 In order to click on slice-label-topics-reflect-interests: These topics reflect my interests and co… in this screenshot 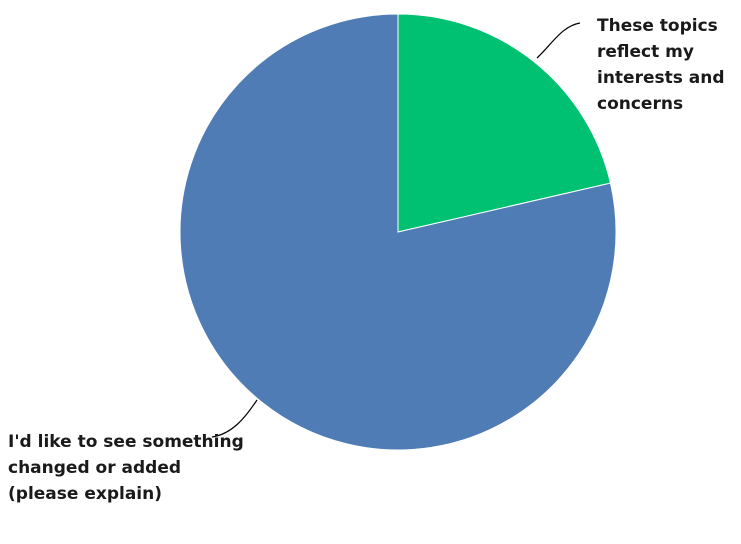, I will do `click(661, 65)`.